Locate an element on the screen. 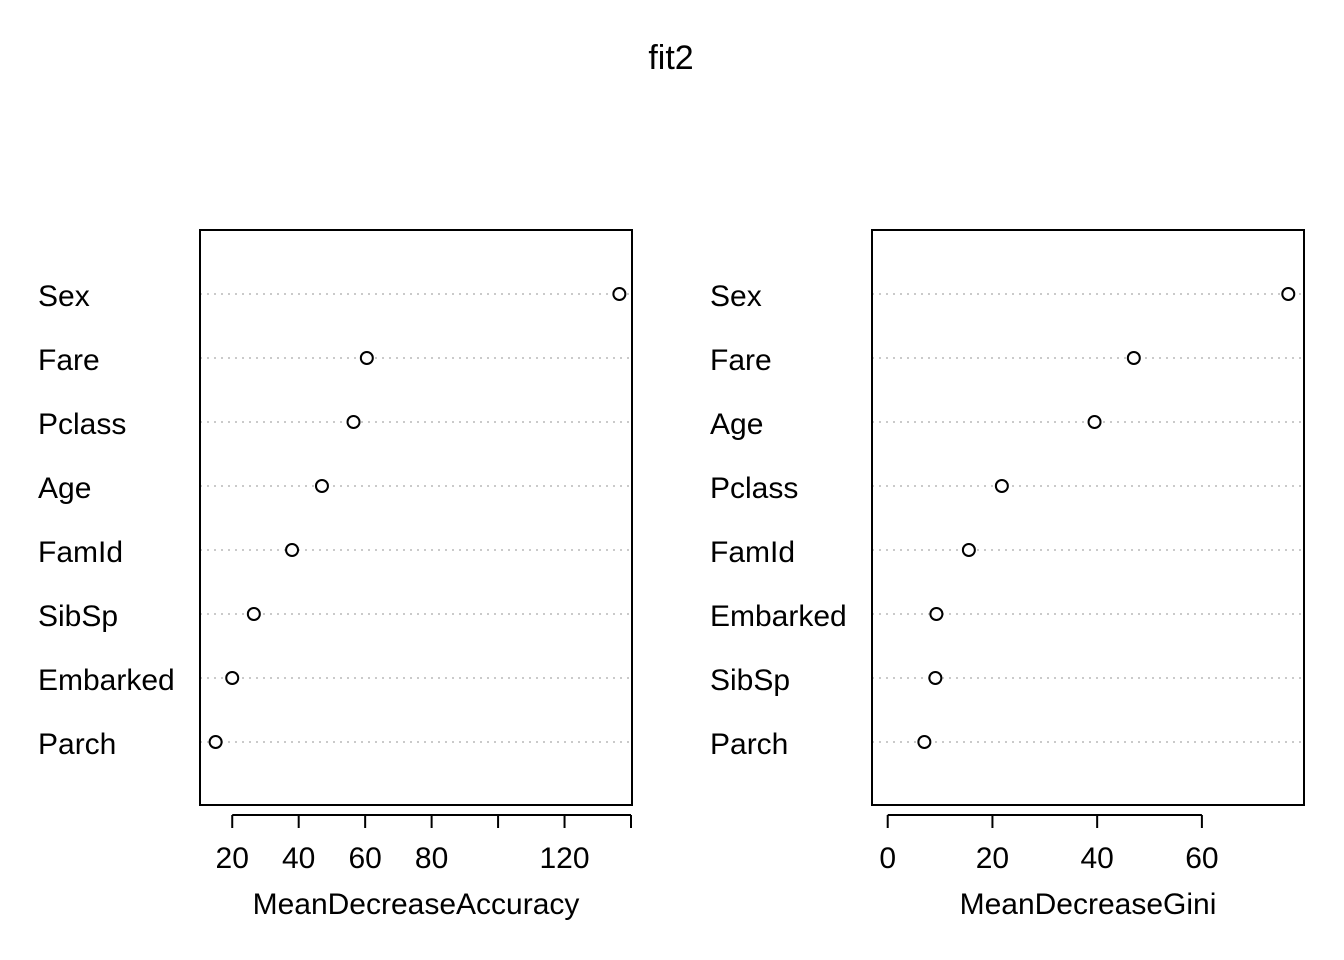 The width and height of the screenshot is (1344, 960). x-tick-label: 120 is located at coordinates (565, 858).